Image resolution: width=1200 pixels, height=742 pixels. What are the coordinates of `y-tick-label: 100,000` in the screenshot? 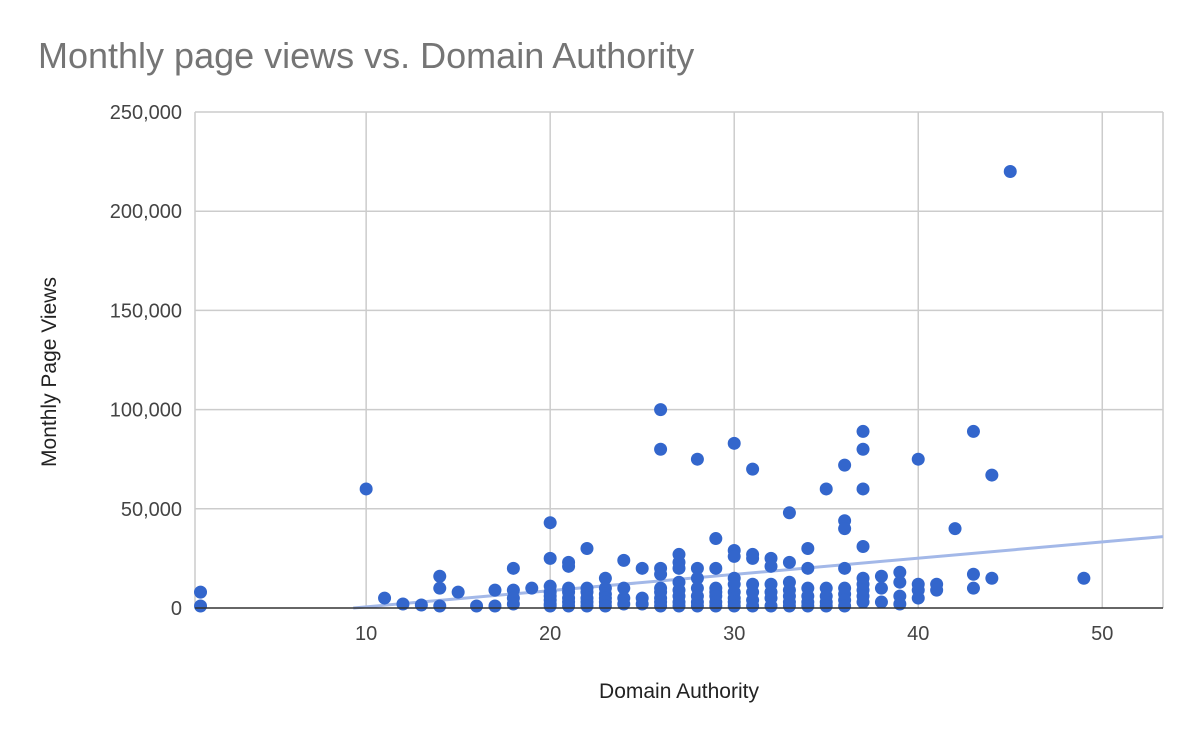 It's located at (146, 411).